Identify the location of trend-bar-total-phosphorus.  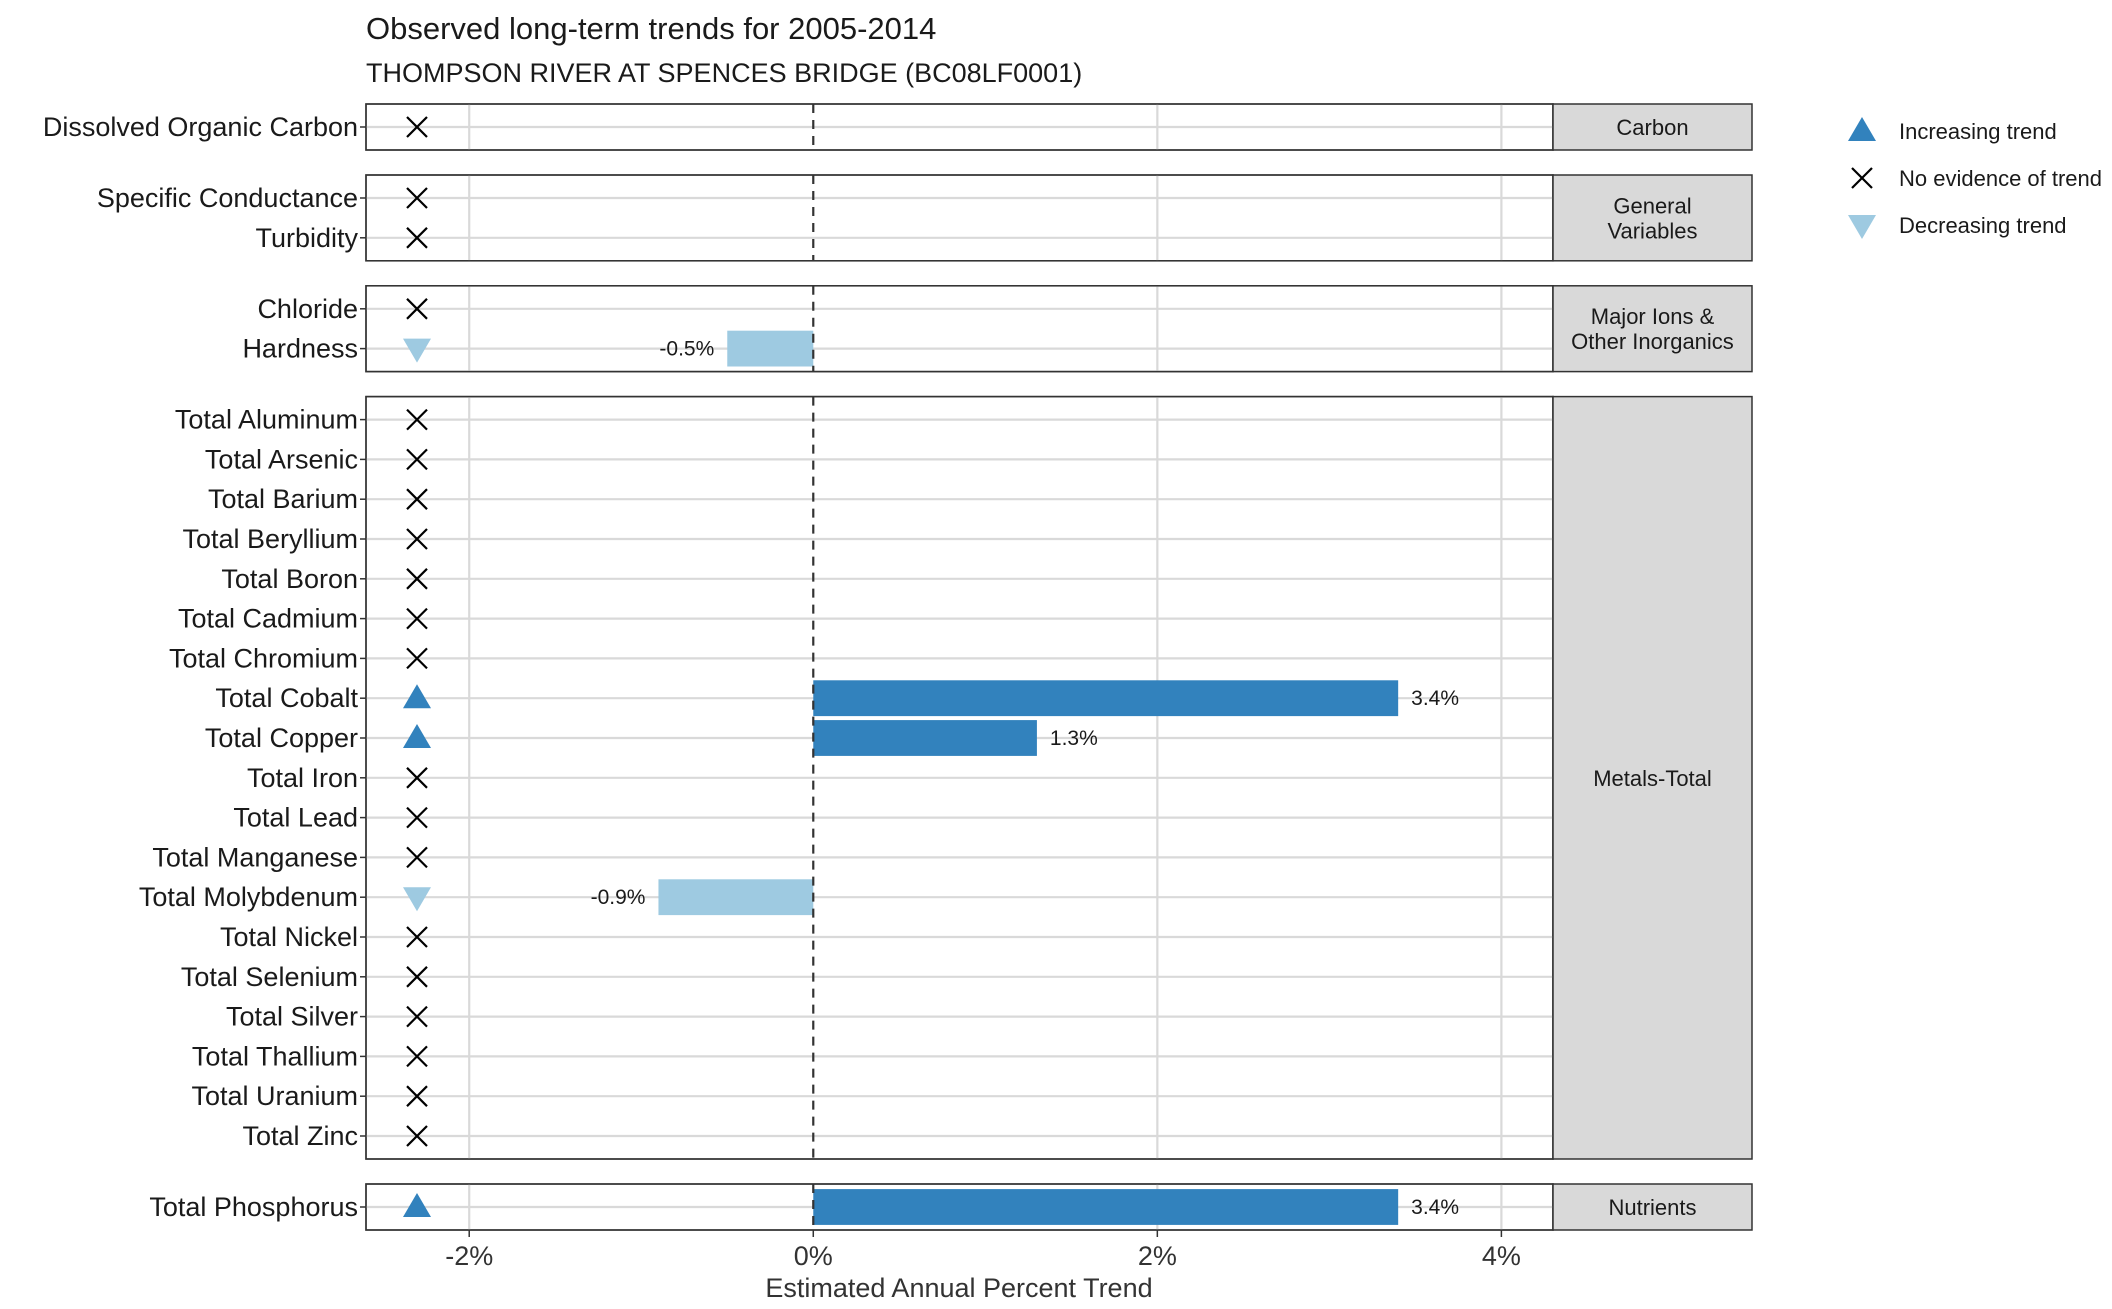
(1106, 1207).